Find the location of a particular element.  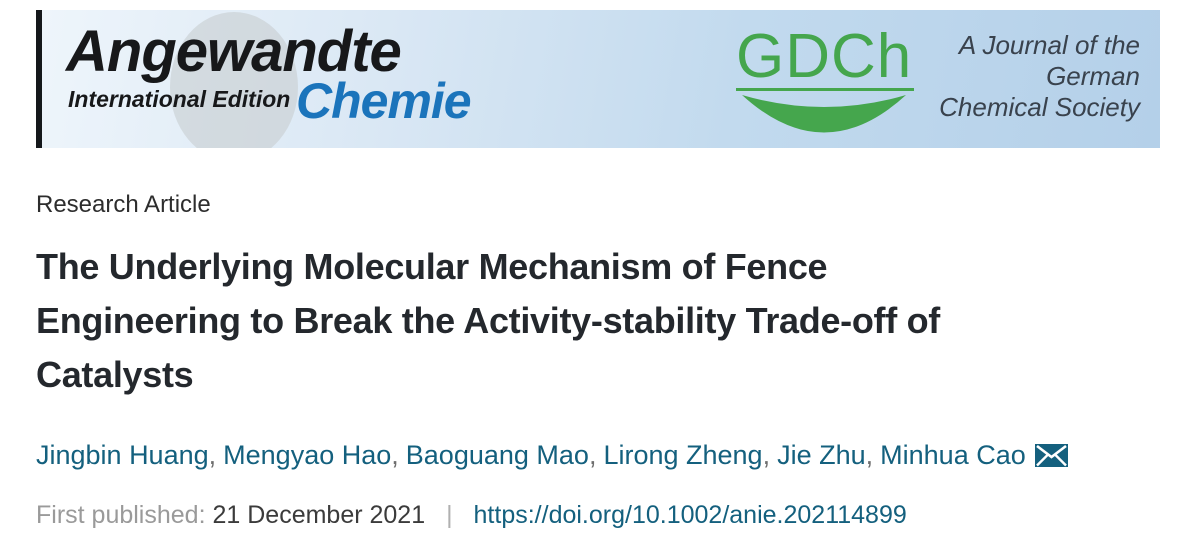

author-link: Lirong Zheng is located at coordinates (683, 455).